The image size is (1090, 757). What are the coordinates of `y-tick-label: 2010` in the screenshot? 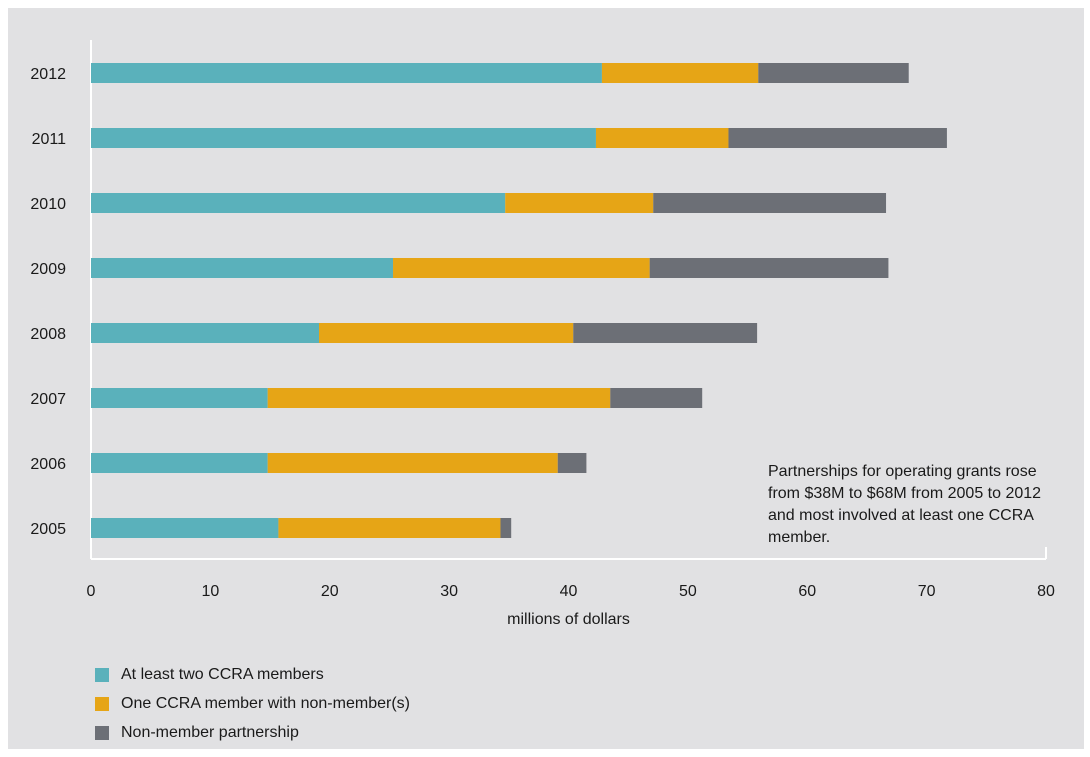 It's located at (48, 204).